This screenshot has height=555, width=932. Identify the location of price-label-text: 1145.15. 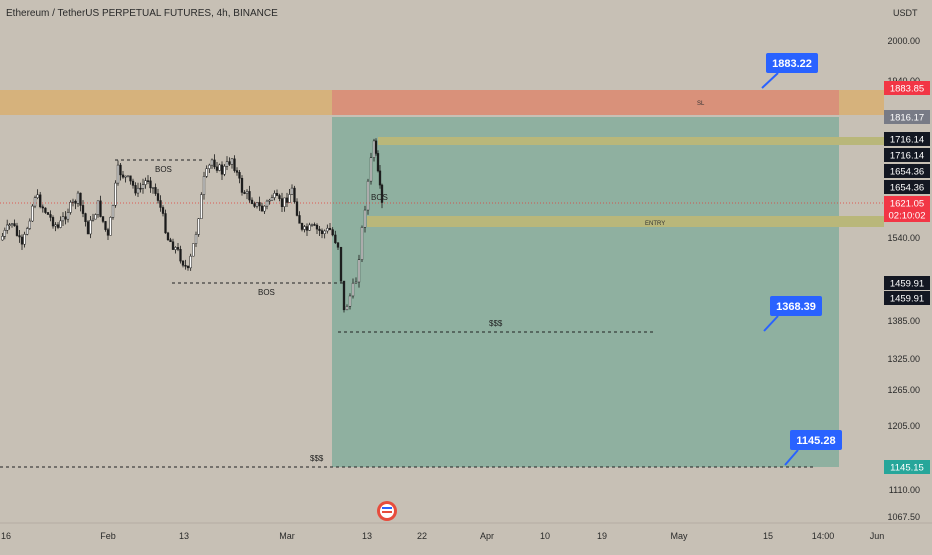
(907, 468).